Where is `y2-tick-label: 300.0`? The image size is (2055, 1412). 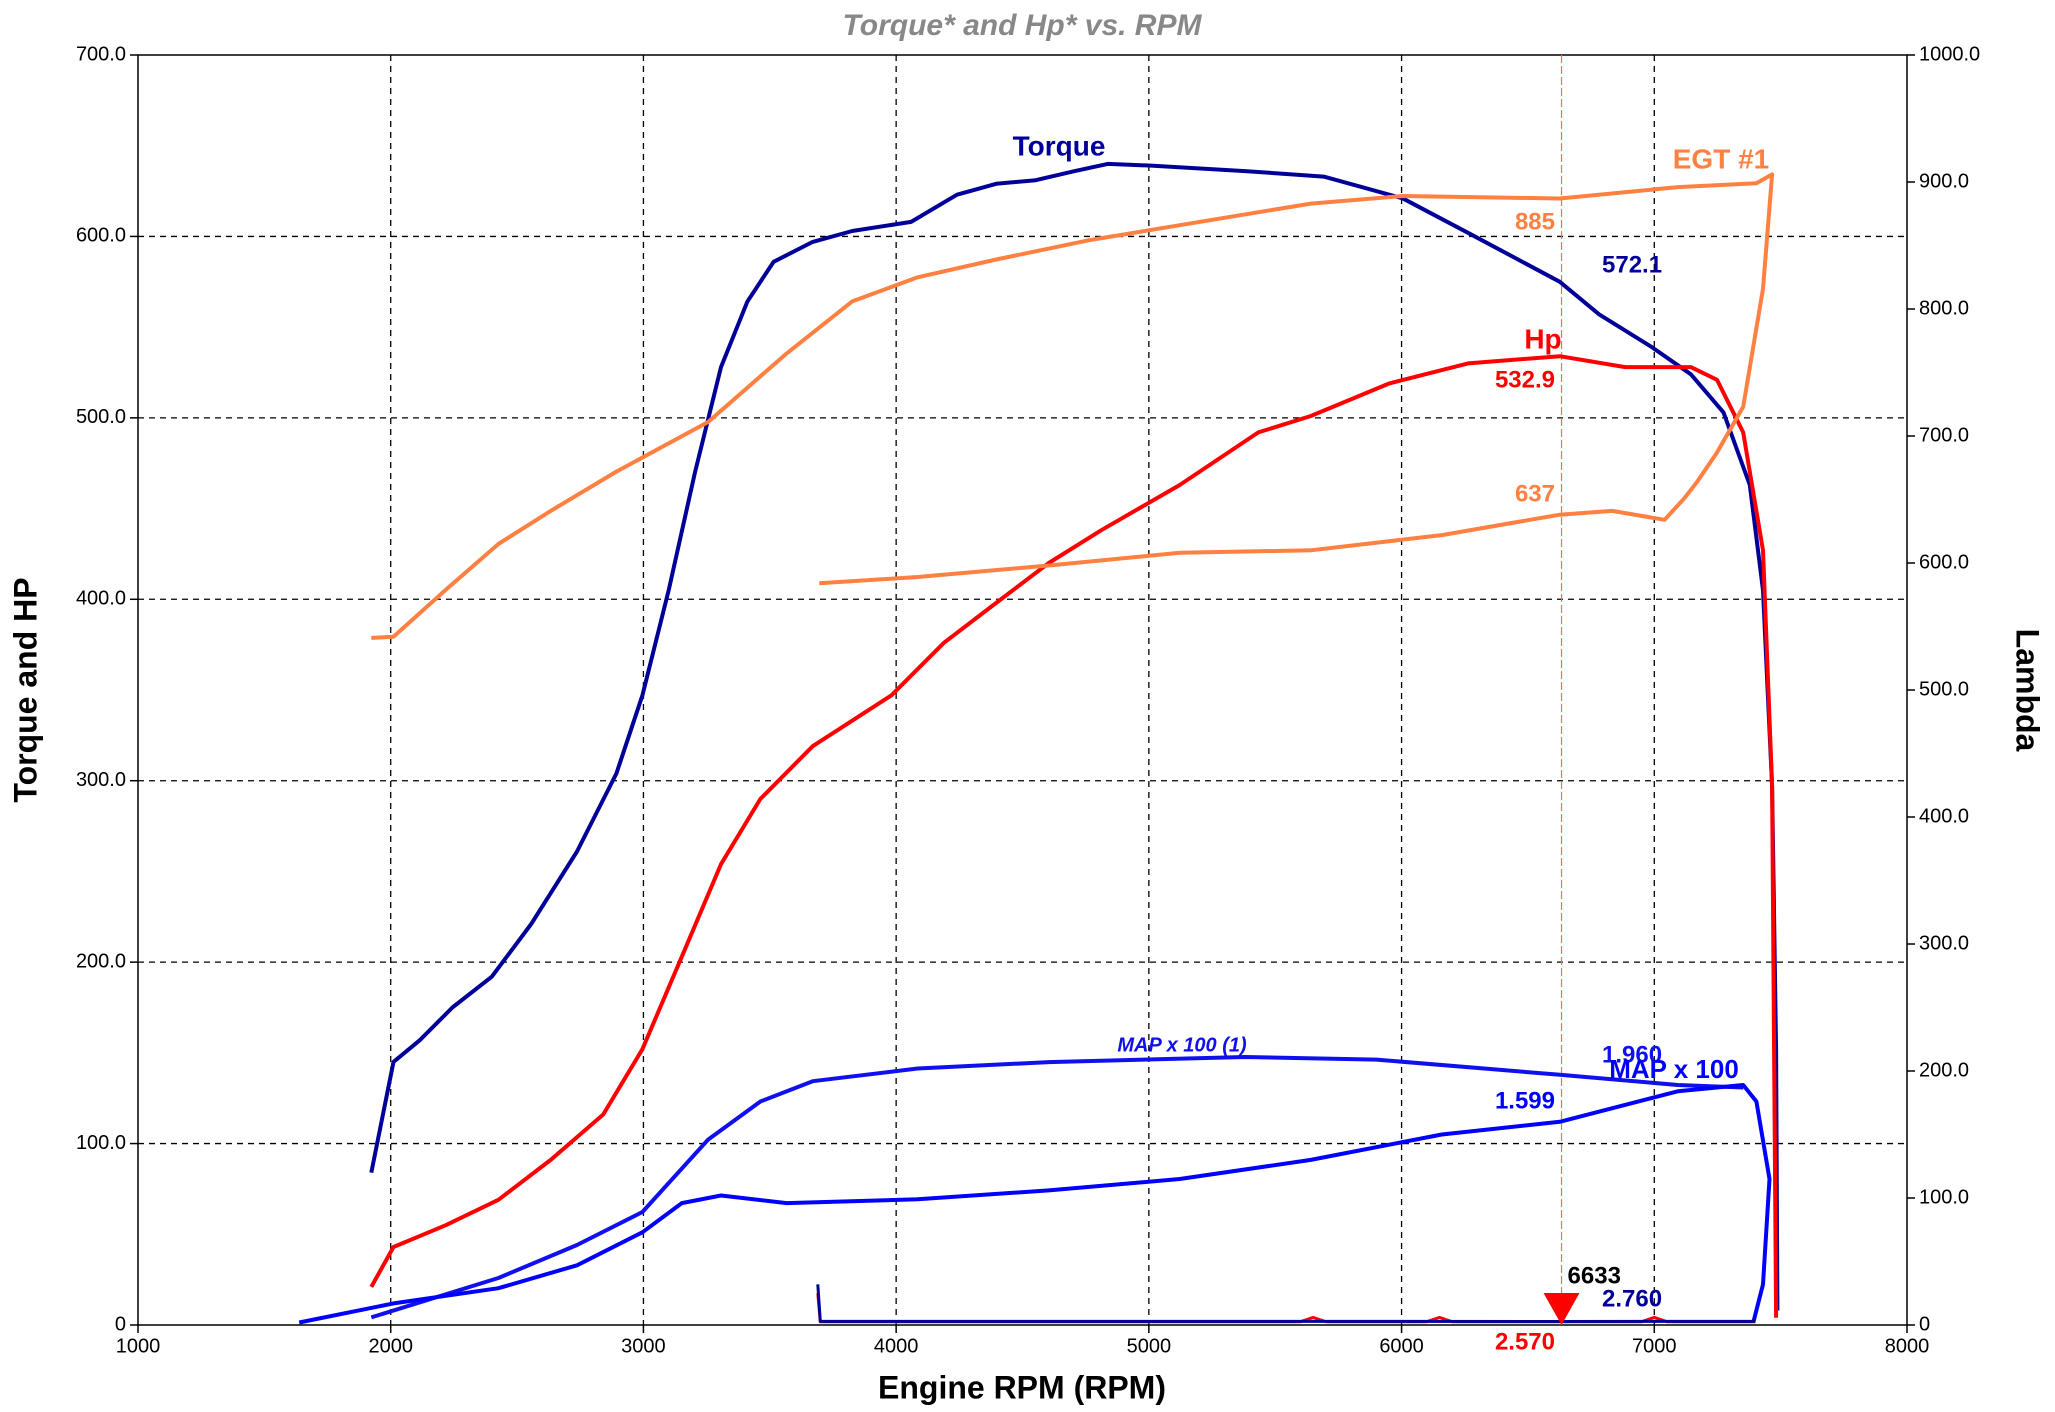
y2-tick-label: 300.0 is located at coordinates (1944, 943).